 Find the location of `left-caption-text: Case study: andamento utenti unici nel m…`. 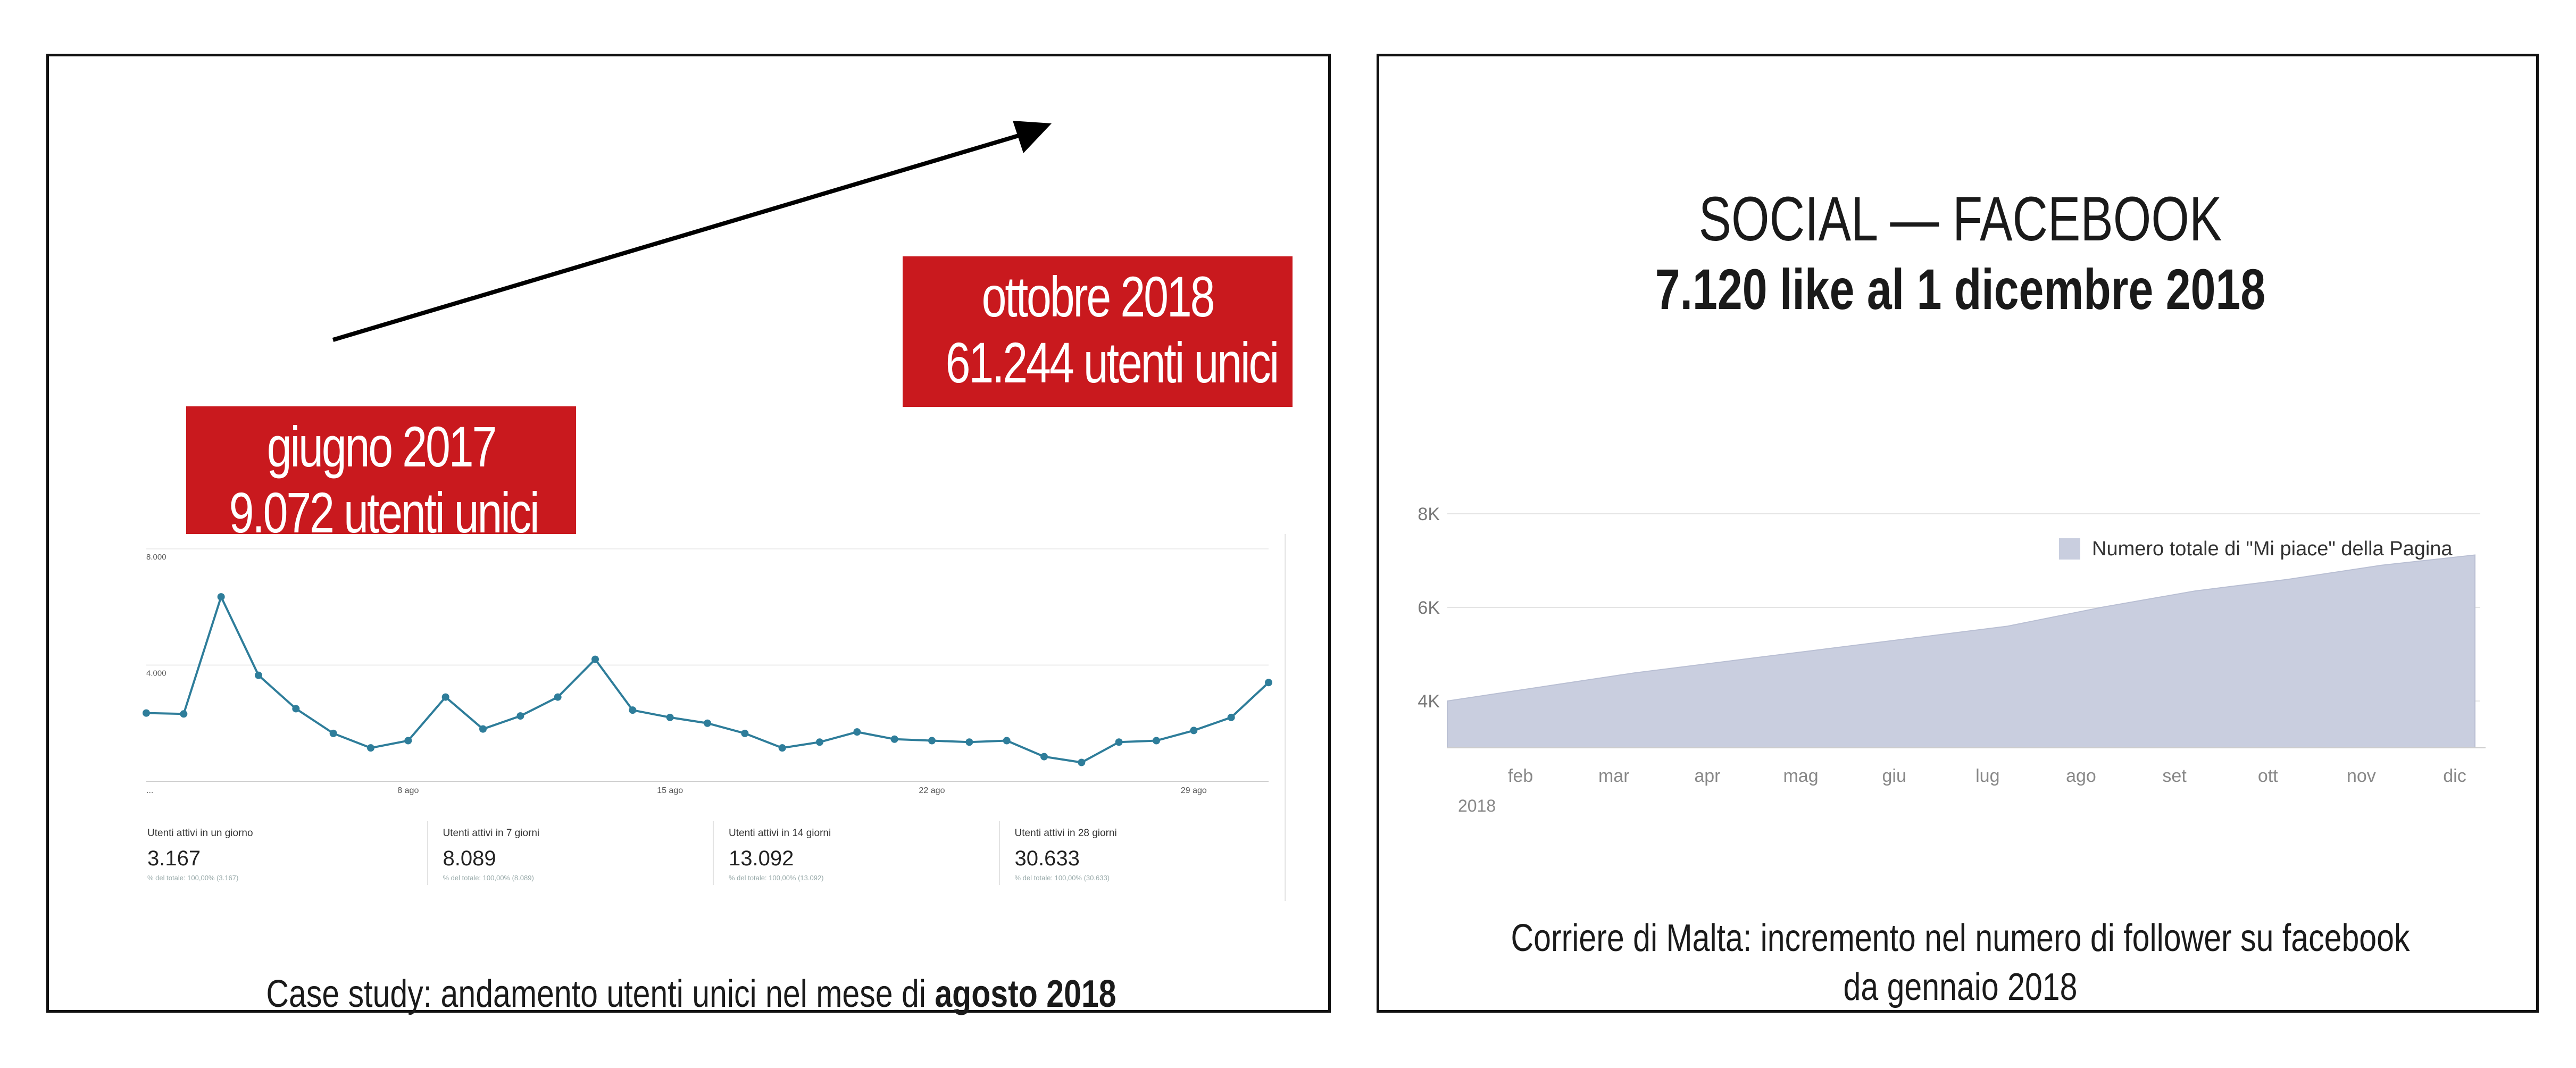

left-caption-text: Case study: andamento utenti unici nel m… is located at coordinates (601, 994).